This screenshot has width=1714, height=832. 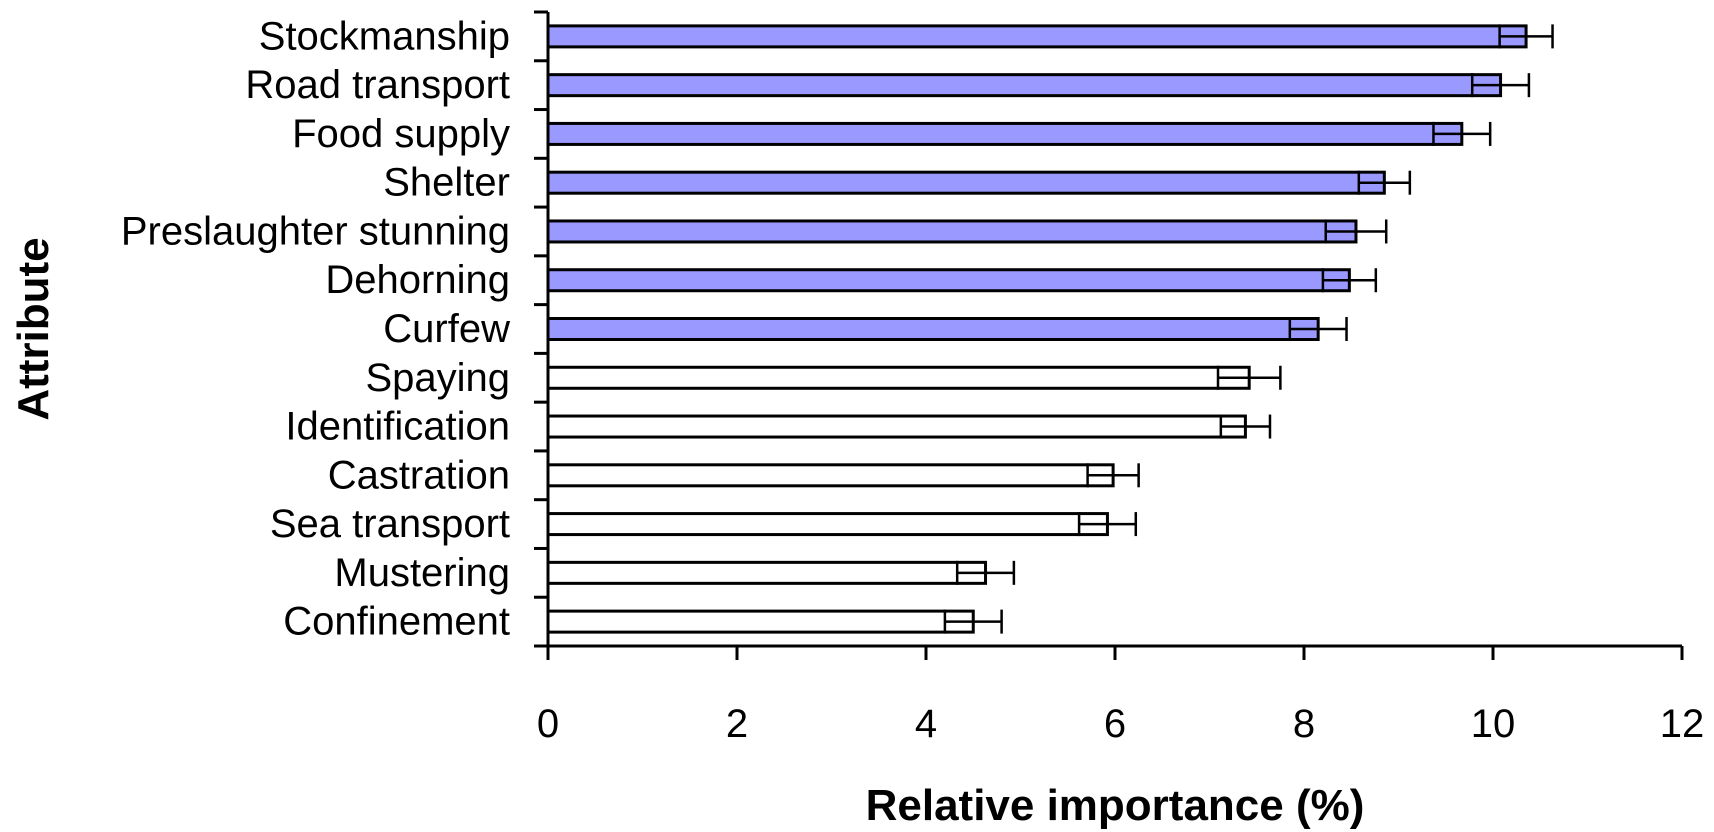 I want to click on category-label: Preslaughter stunning, so click(x=315, y=231).